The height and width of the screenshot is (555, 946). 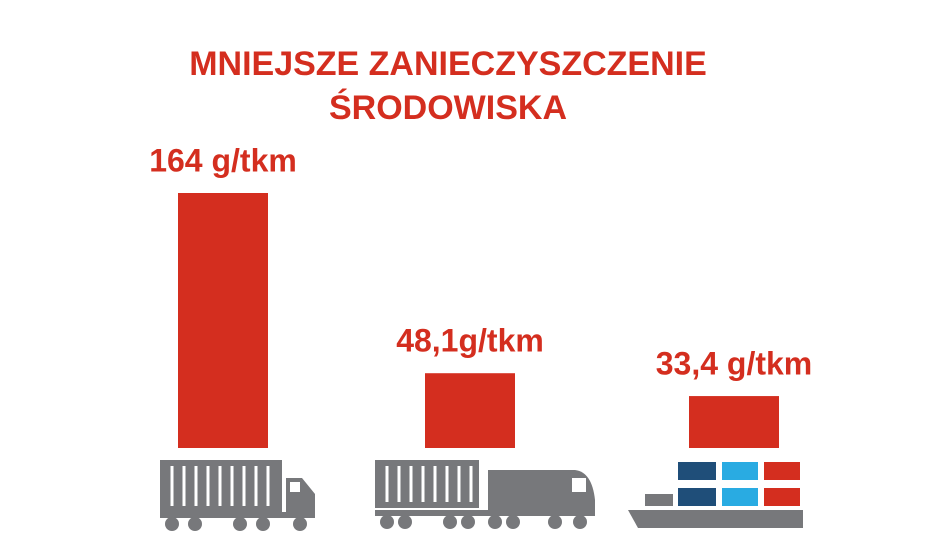 I want to click on ship-icon, so click(x=715, y=495).